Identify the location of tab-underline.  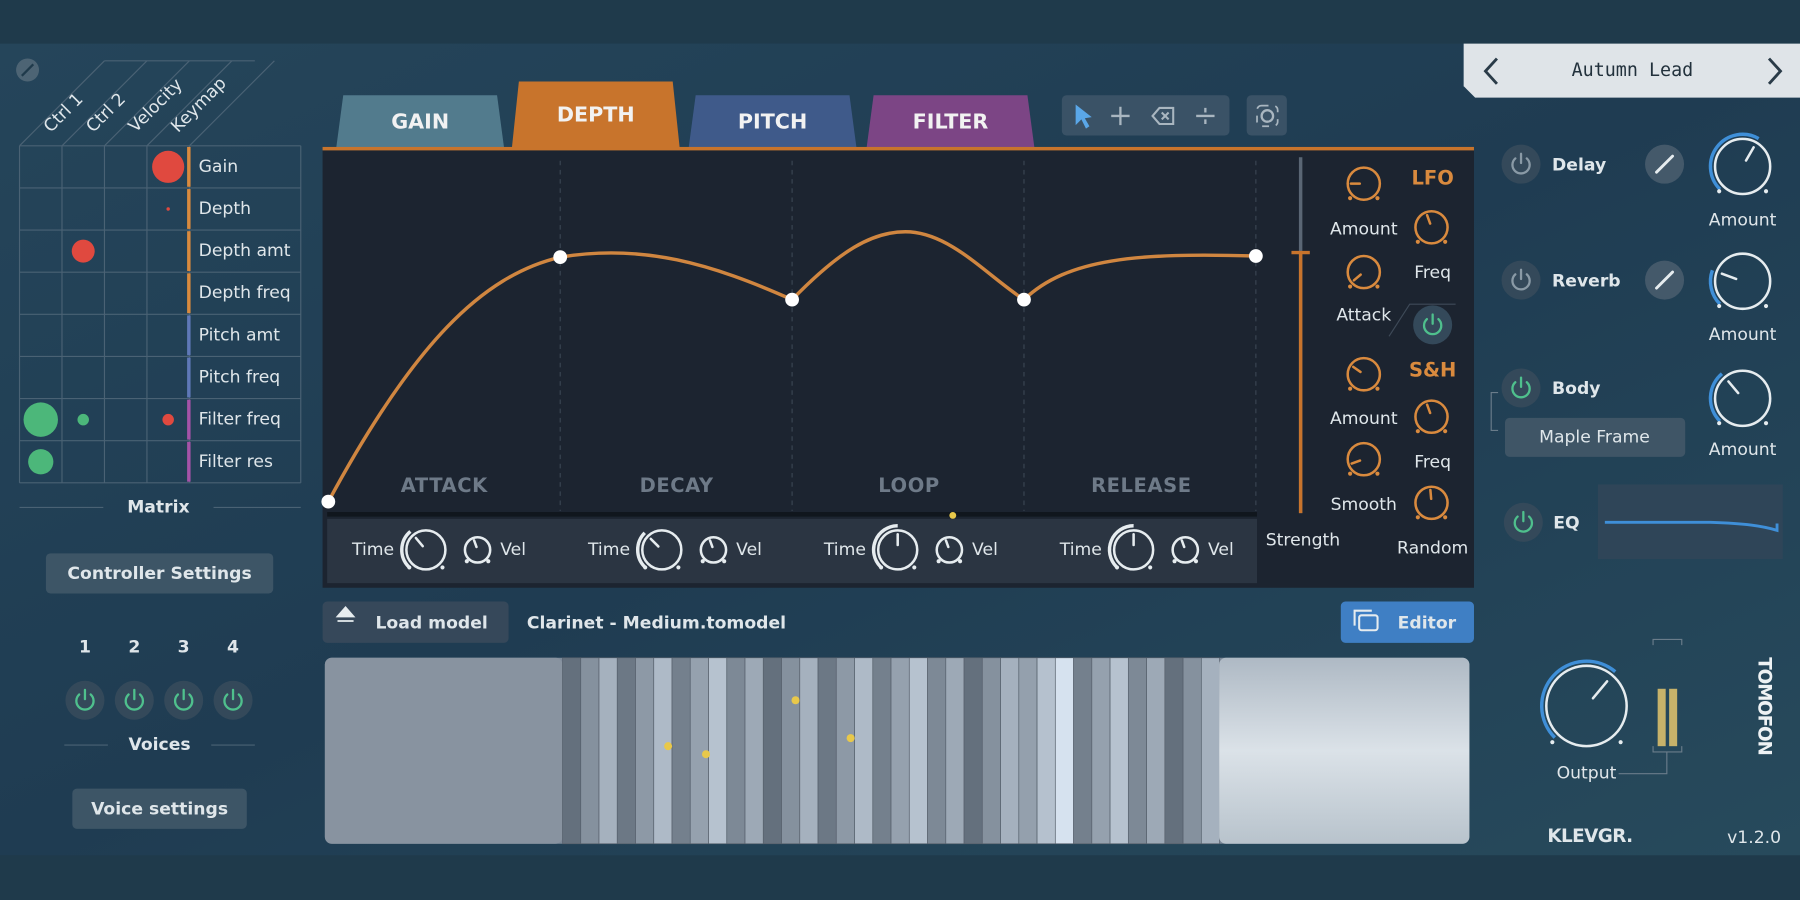
(898, 148).